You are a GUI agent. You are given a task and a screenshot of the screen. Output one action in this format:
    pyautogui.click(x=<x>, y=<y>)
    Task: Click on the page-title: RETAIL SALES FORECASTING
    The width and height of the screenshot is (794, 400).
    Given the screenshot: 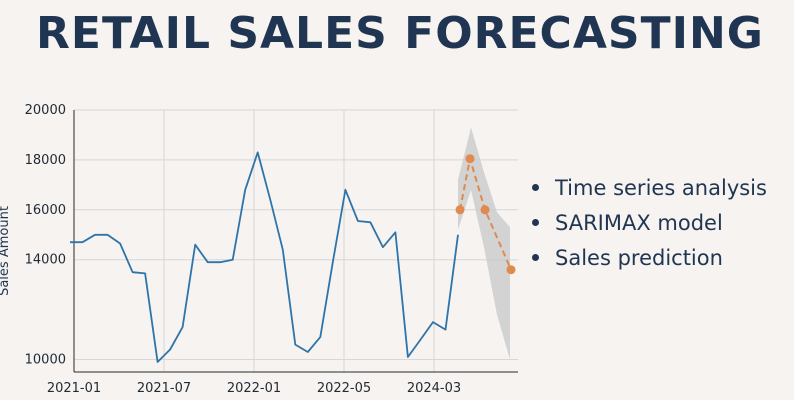 What is the action you would take?
    pyautogui.click(x=400, y=33)
    